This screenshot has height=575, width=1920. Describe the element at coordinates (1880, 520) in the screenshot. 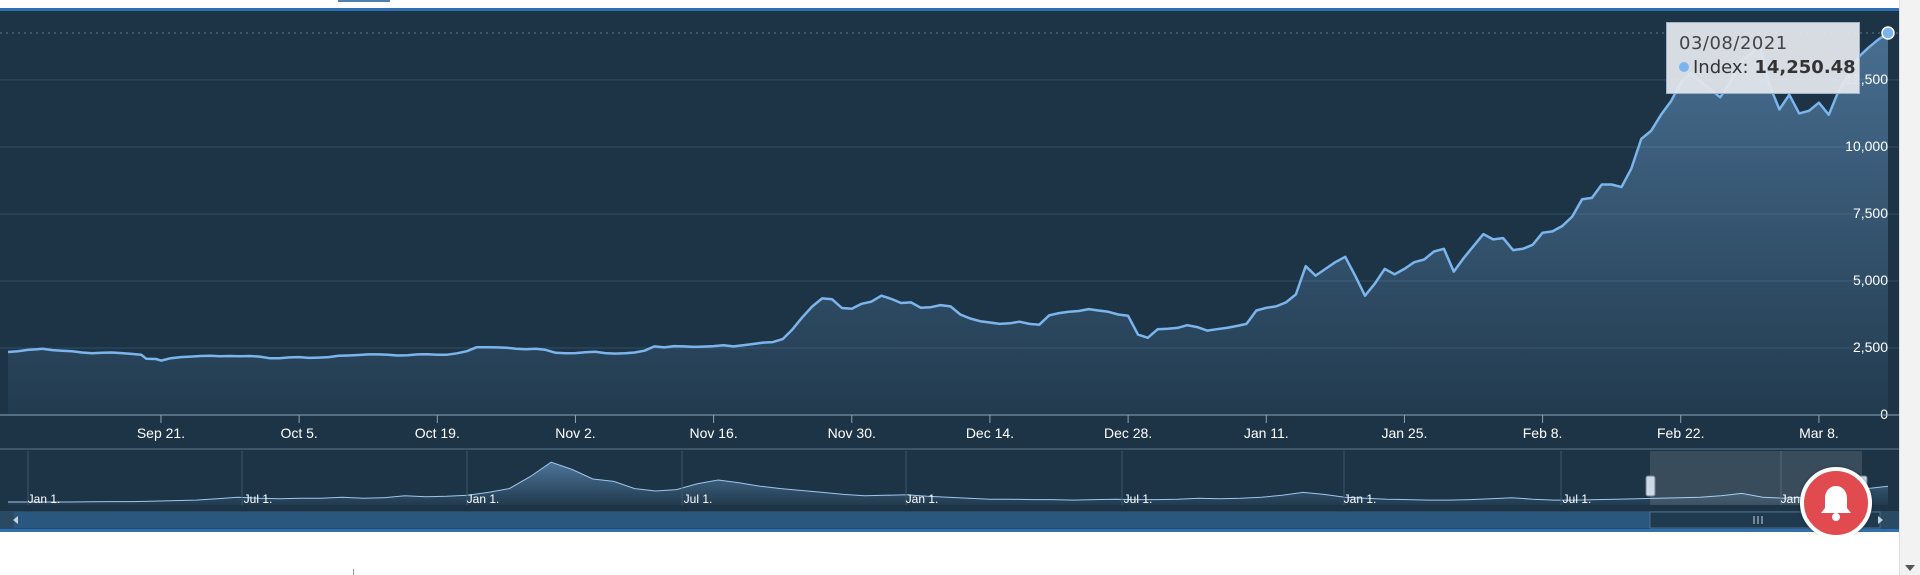

I see `arrow-right-icon` at that location.